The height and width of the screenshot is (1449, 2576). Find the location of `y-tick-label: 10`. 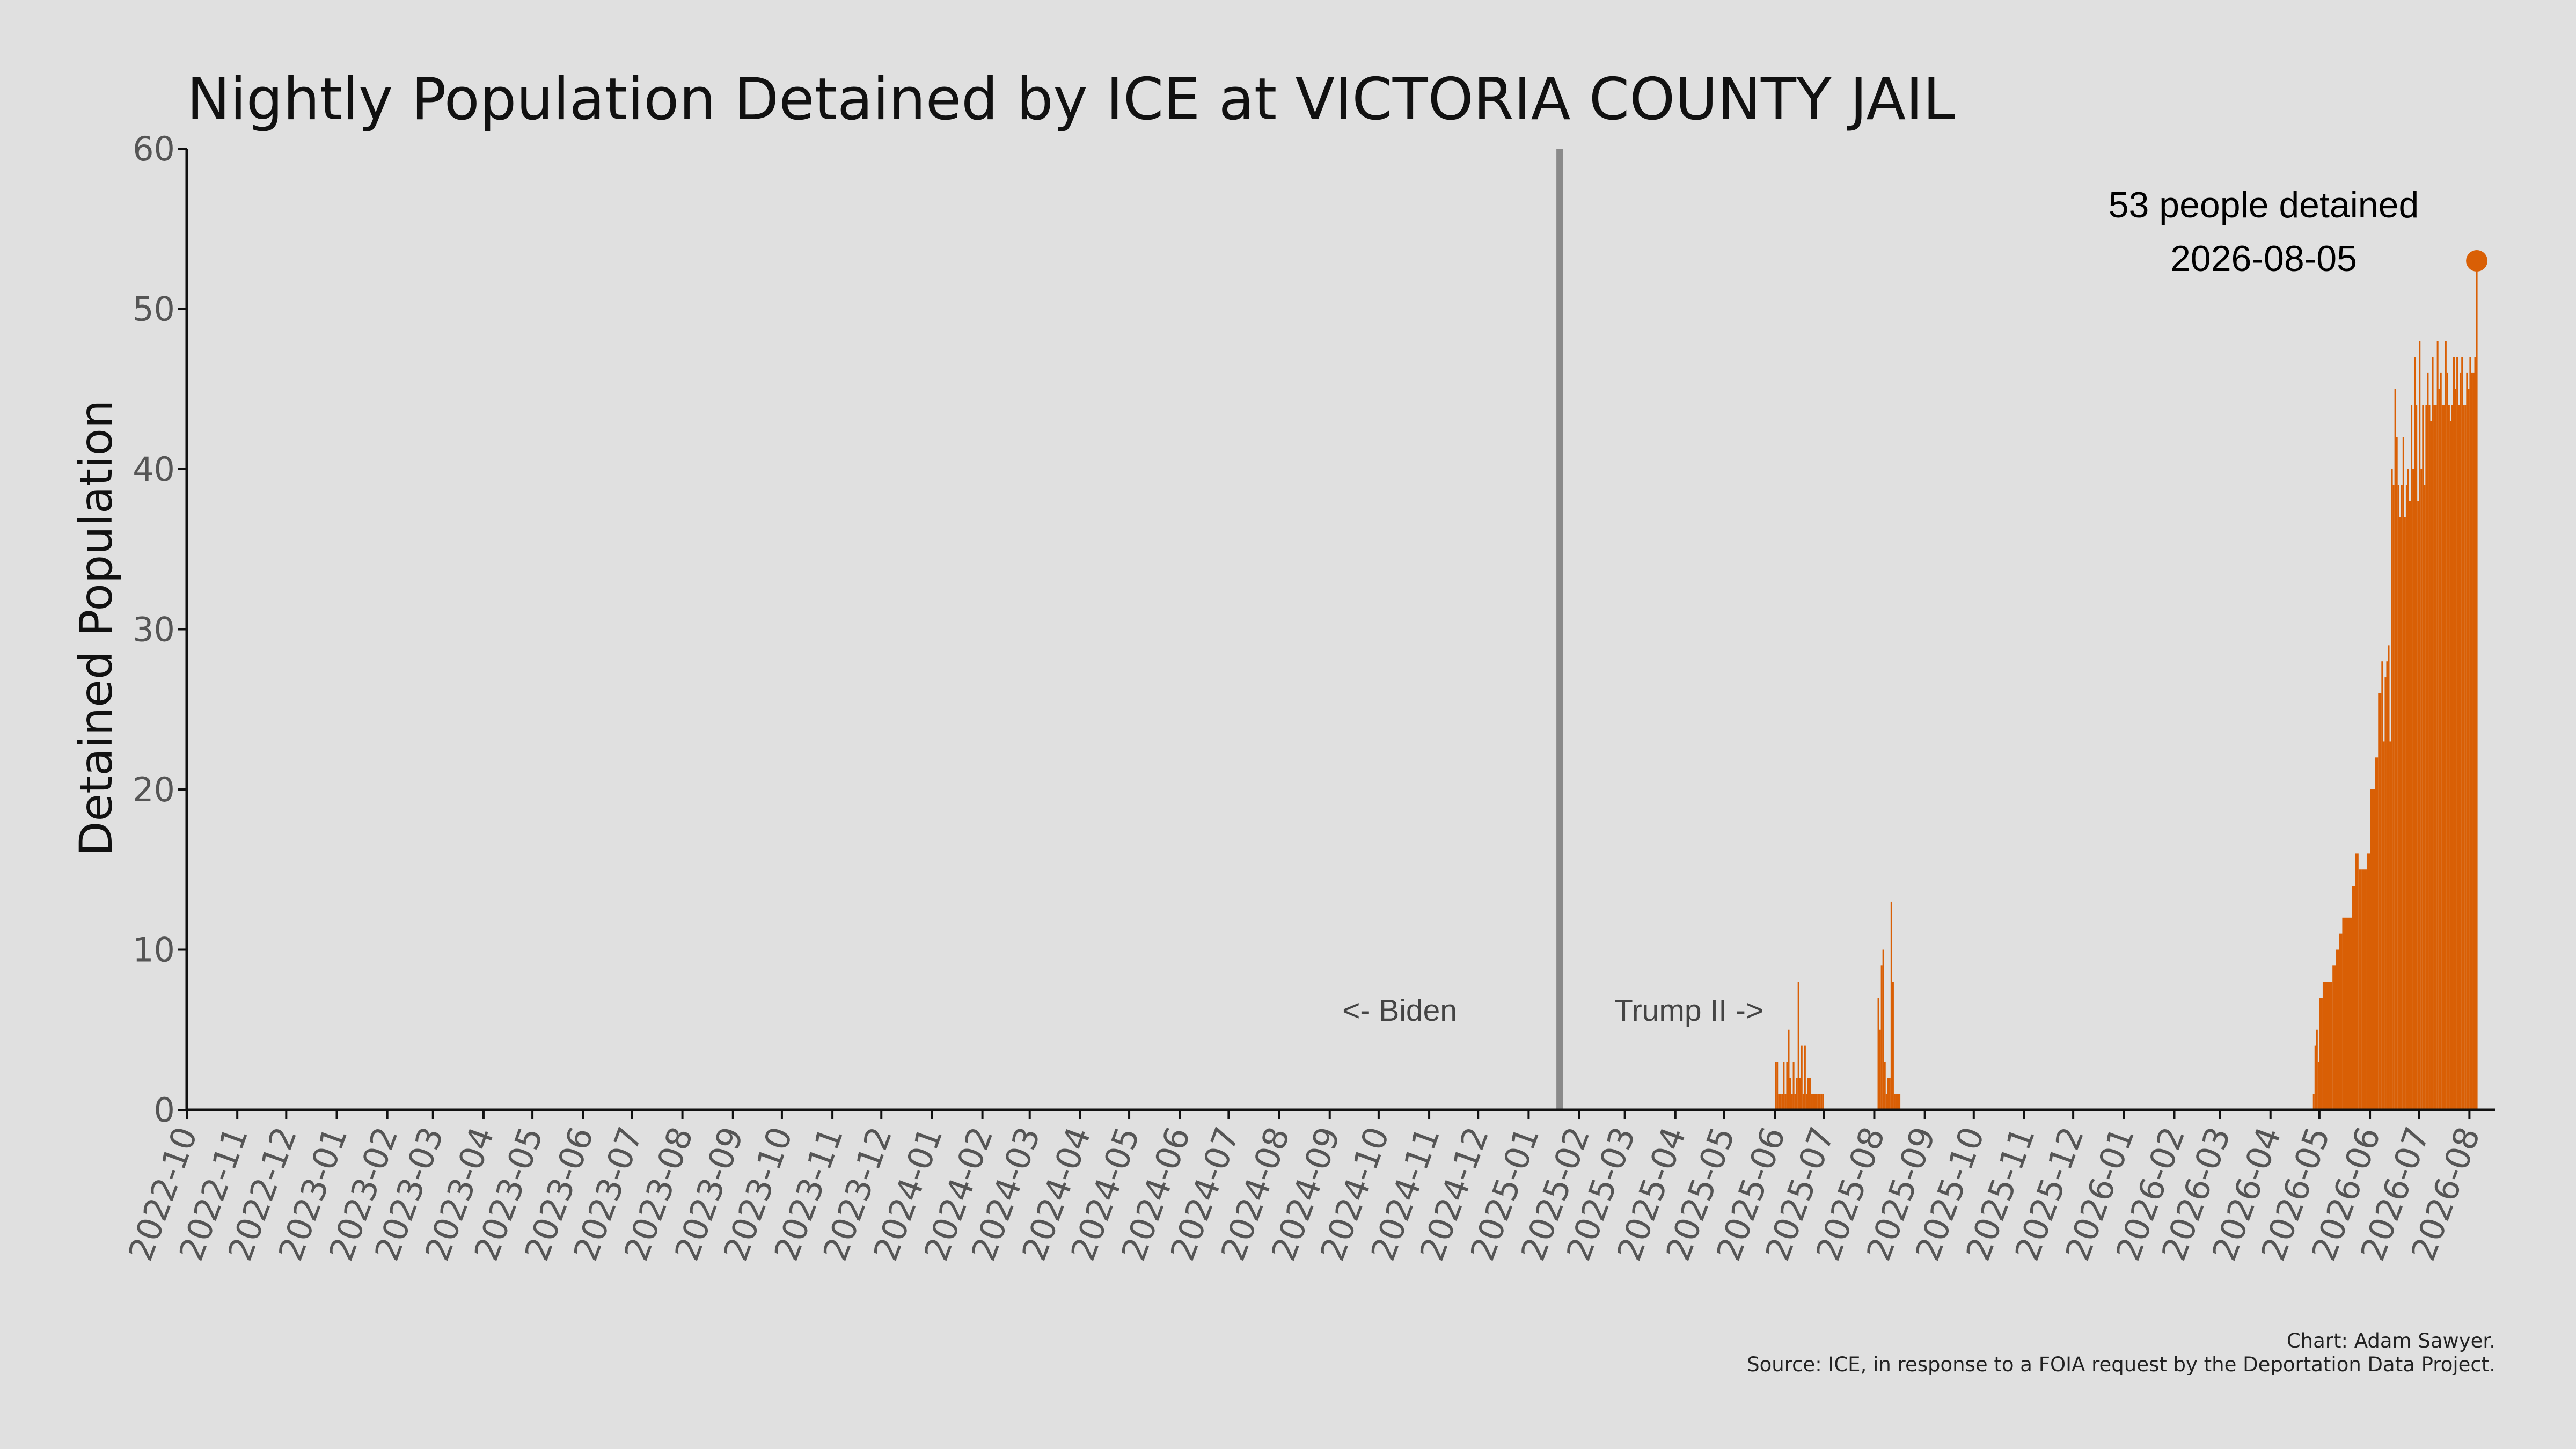

y-tick-label: 10 is located at coordinates (154, 950).